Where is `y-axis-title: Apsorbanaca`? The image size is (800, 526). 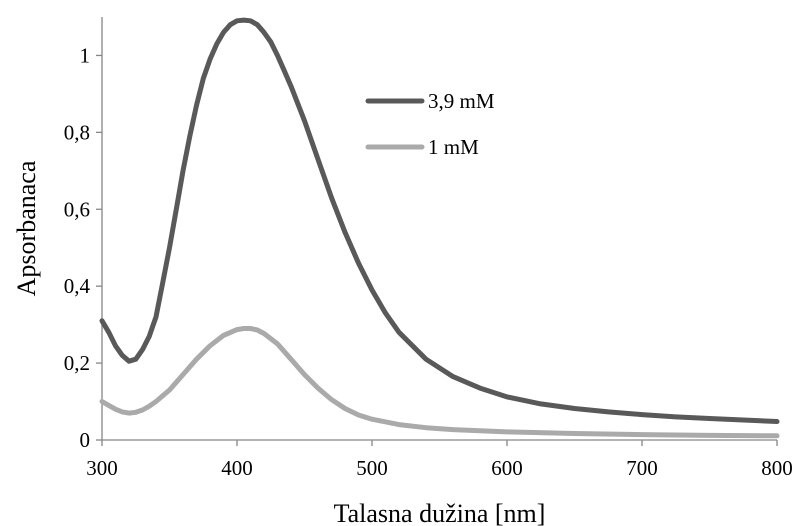
y-axis-title: Apsorbanaca is located at coordinates (26, 228).